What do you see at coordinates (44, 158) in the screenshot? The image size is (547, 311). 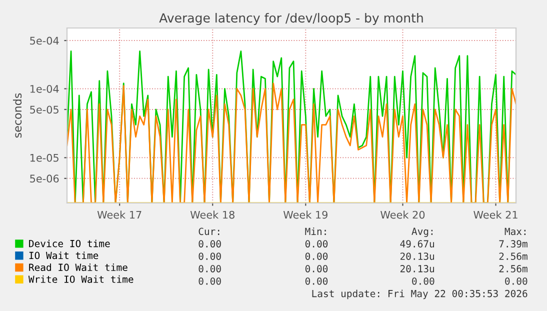 I see `y-tick-label: 1e-05` at bounding box center [44, 158].